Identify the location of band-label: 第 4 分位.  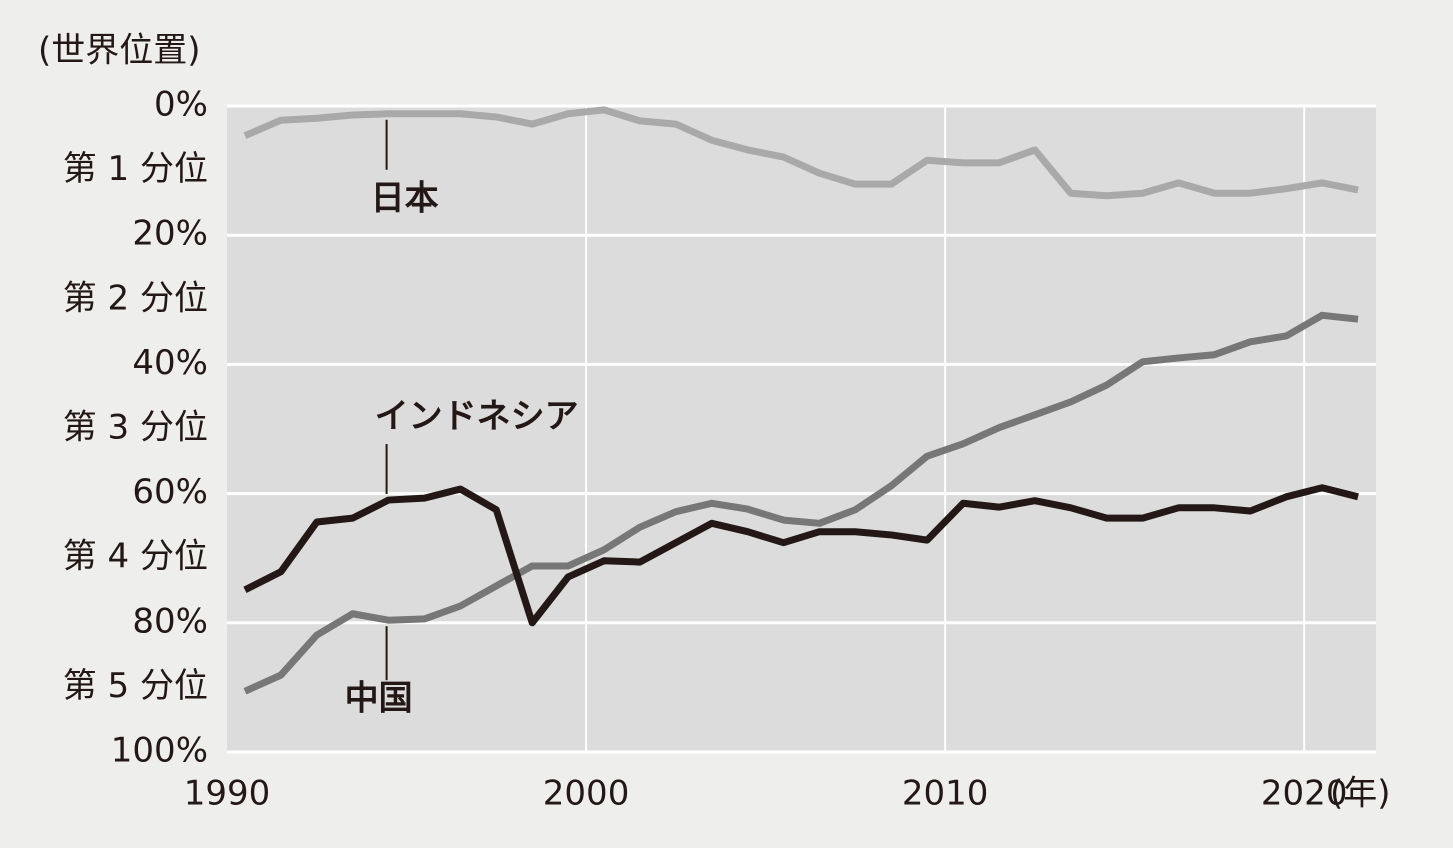
(135, 557).